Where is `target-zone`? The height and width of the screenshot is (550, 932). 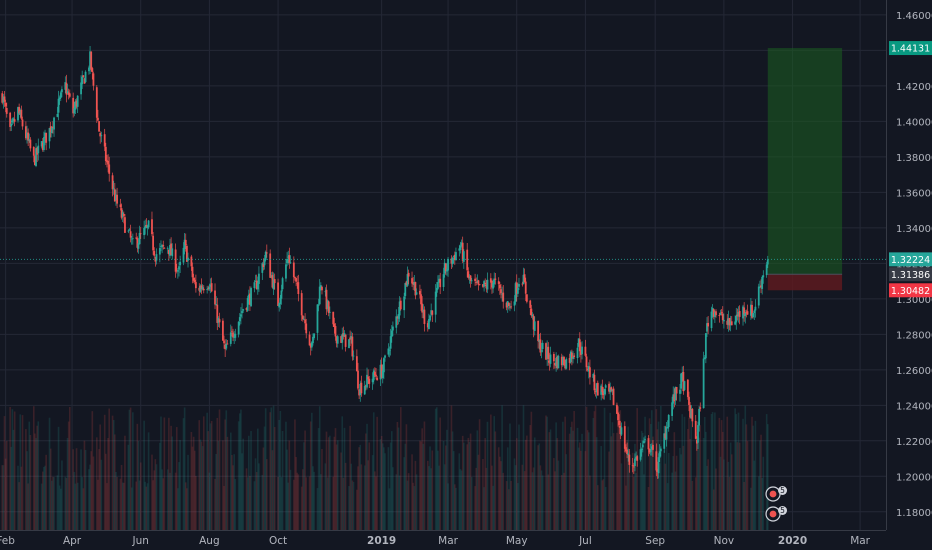 target-zone is located at coordinates (805, 161).